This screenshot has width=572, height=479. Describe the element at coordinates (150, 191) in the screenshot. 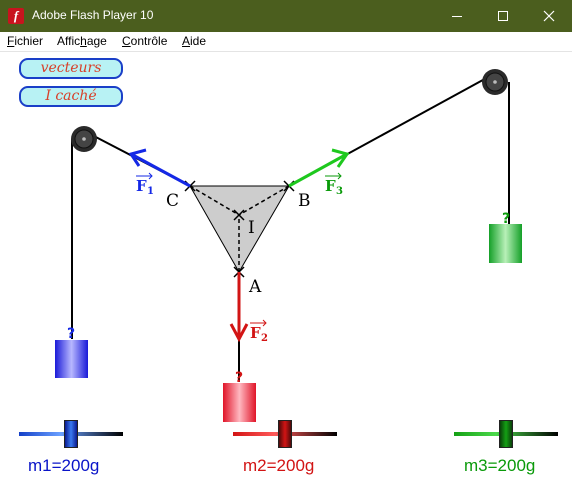

I see `svg-text: 1` at that location.